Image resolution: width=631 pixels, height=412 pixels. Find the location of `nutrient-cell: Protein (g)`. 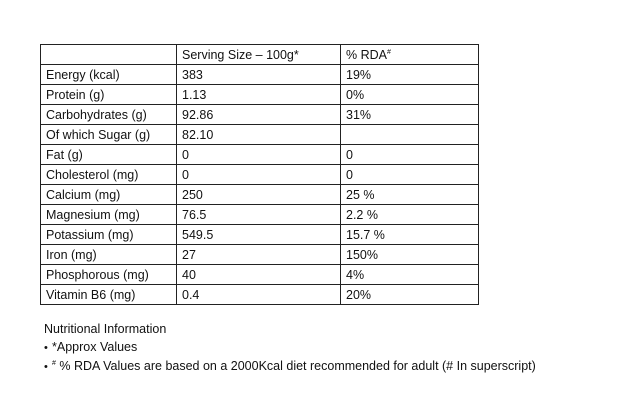

nutrient-cell: Protein (g) is located at coordinates (108, 94).